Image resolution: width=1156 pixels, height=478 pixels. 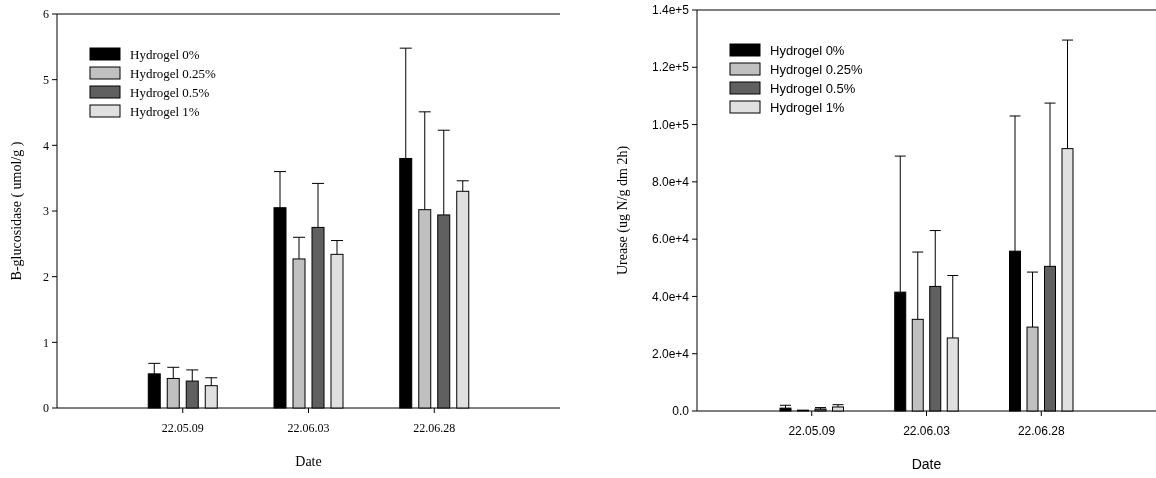 What do you see at coordinates (670, 10) in the screenshot?
I see `y-tick-label: 1.4e+5` at bounding box center [670, 10].